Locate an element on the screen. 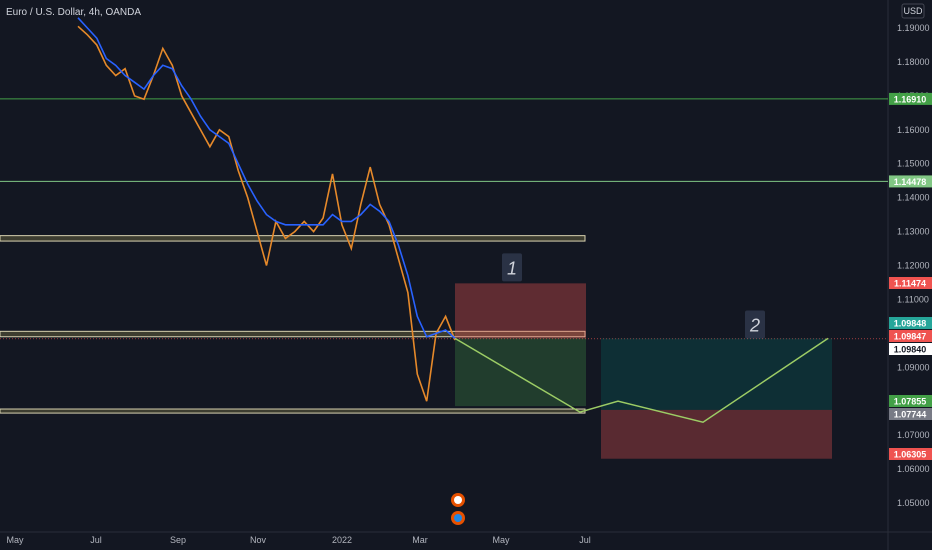 The width and height of the screenshot is (932, 550). y-tick-label: 1.13000 is located at coordinates (913, 232).